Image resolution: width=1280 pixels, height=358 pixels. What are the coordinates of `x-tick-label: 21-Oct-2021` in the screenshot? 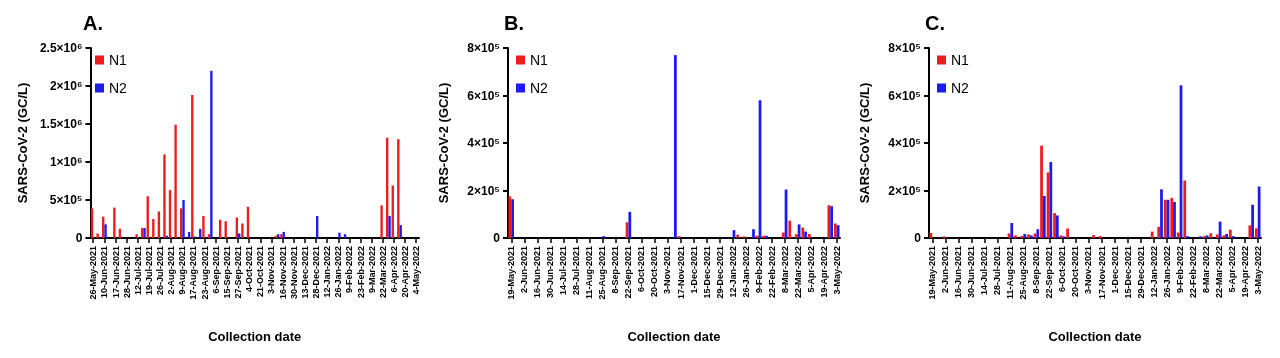 It's located at (260, 272).